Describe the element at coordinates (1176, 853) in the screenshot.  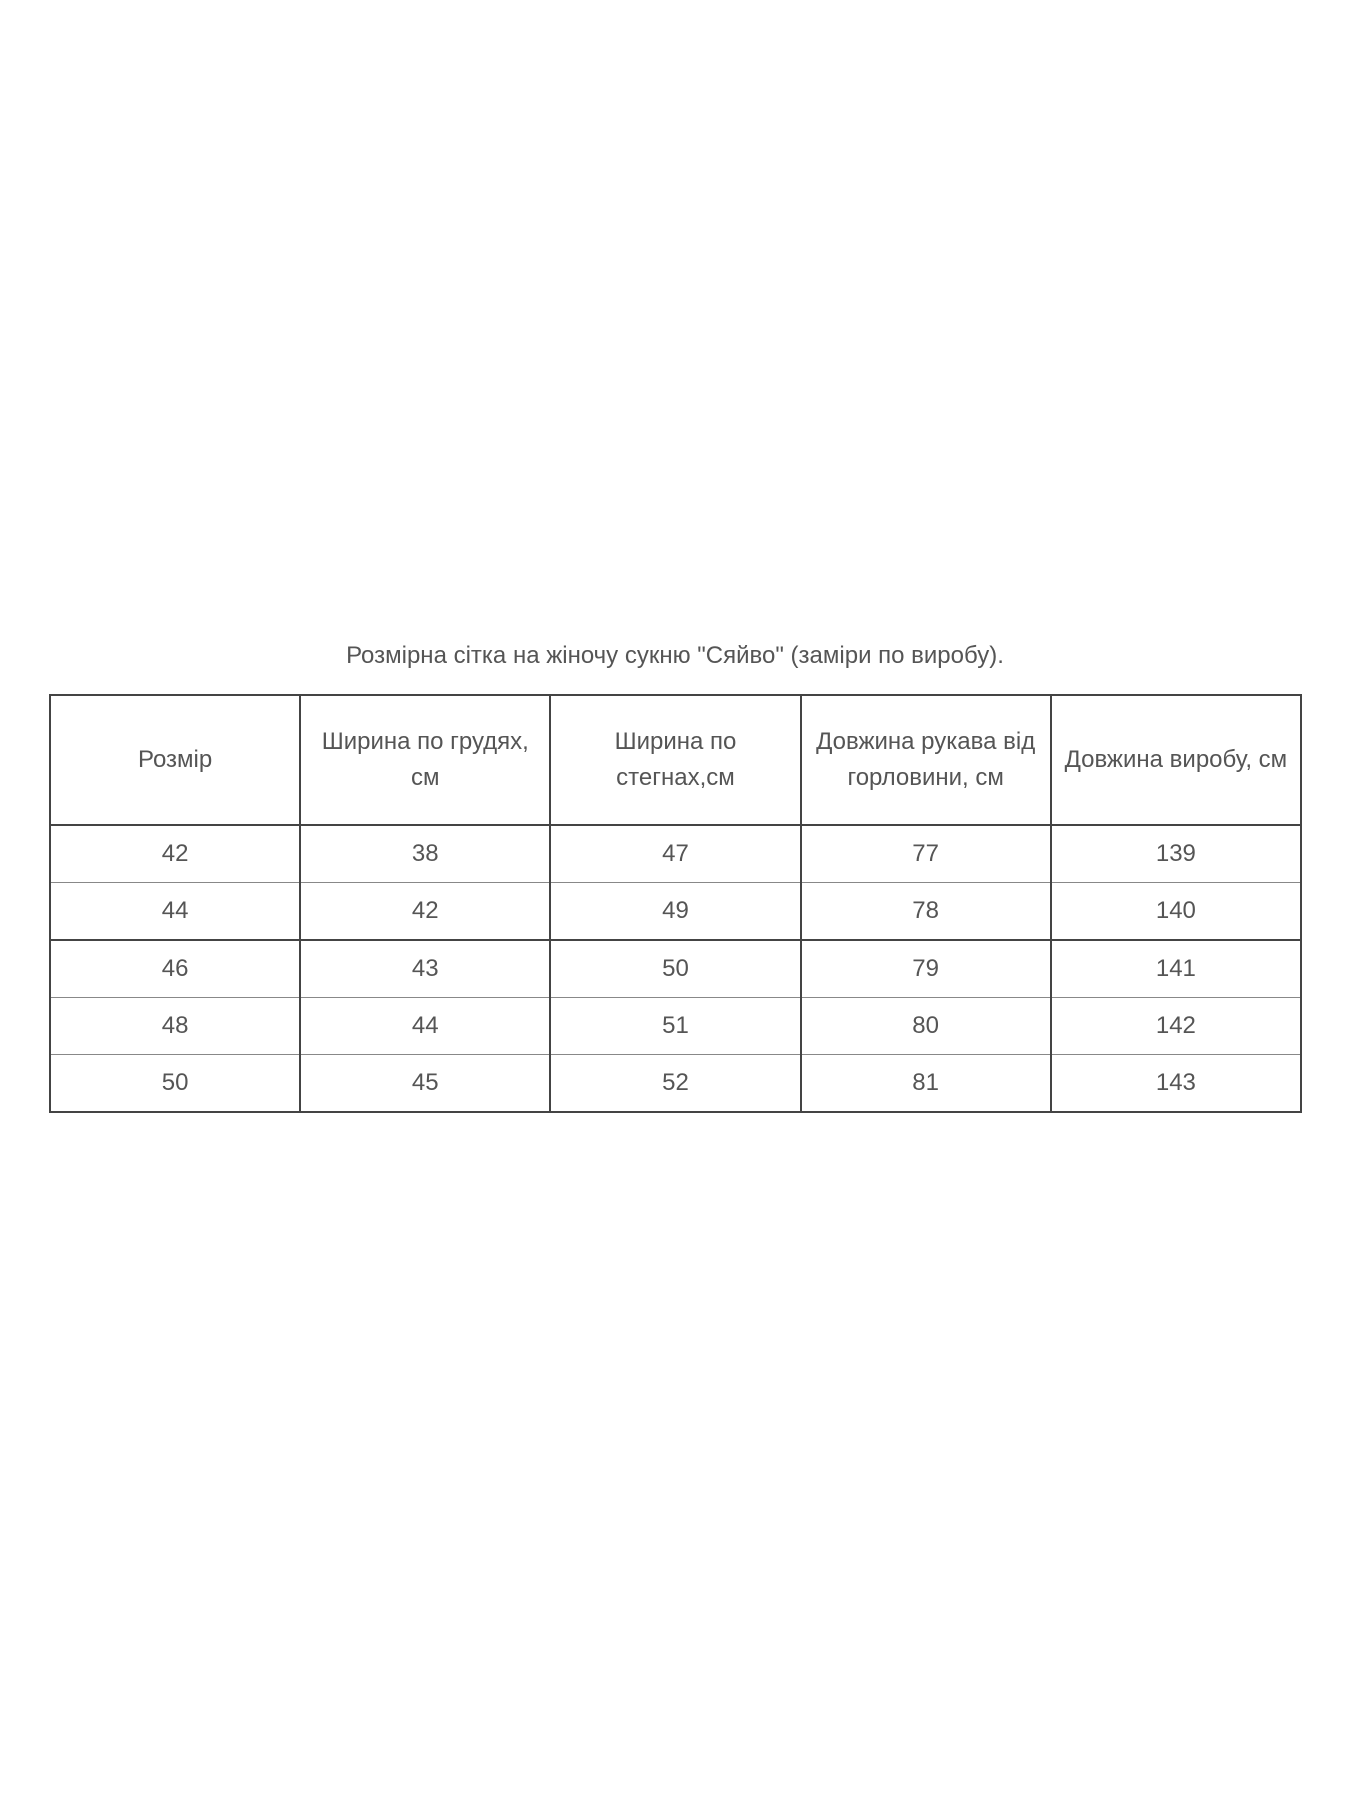
I see `table-cell: 139` at that location.